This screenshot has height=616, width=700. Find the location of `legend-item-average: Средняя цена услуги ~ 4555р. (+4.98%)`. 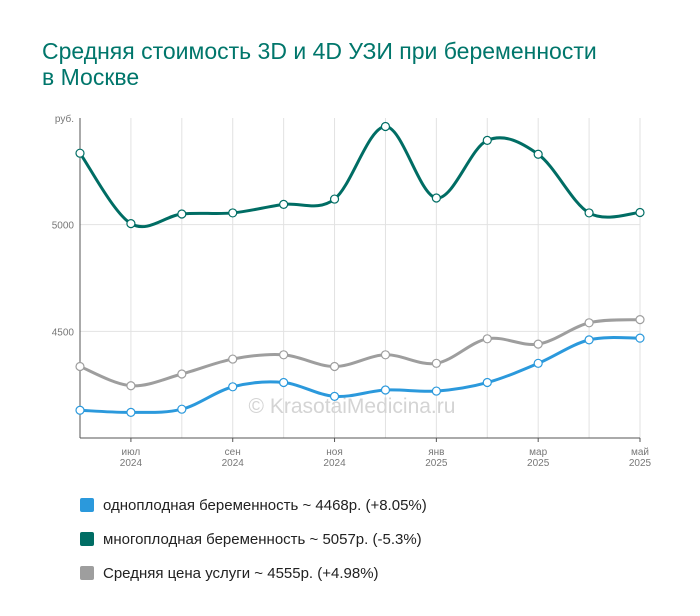

legend-item-average: Средняя цена услуги ~ 4555р. (+4.98%) is located at coordinates (253, 573).